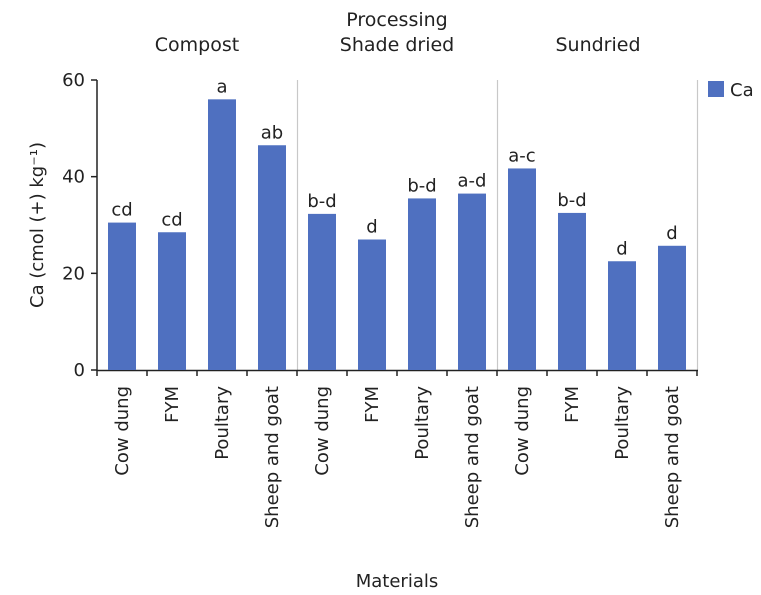 The width and height of the screenshot is (761, 595). Describe the element at coordinates (73, 273) in the screenshot. I see `y-tick-label: 20` at that location.